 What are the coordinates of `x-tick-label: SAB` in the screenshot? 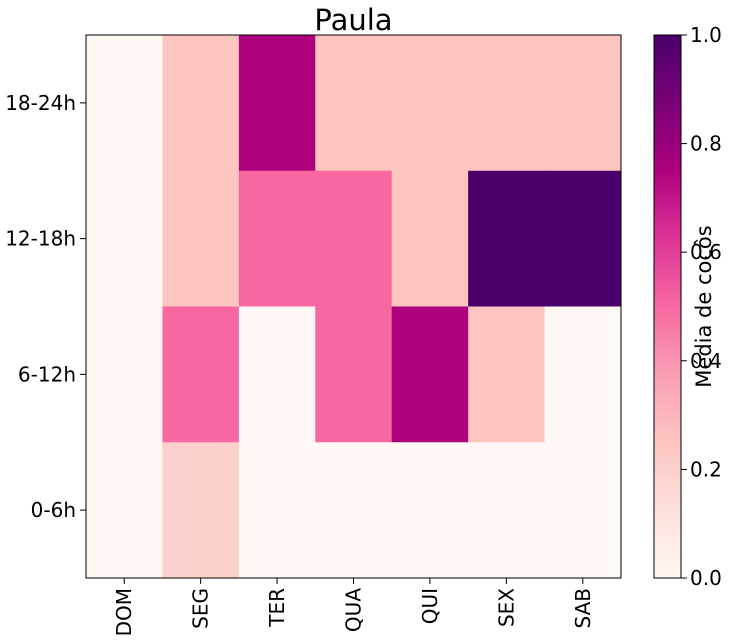 It's located at (583, 608).